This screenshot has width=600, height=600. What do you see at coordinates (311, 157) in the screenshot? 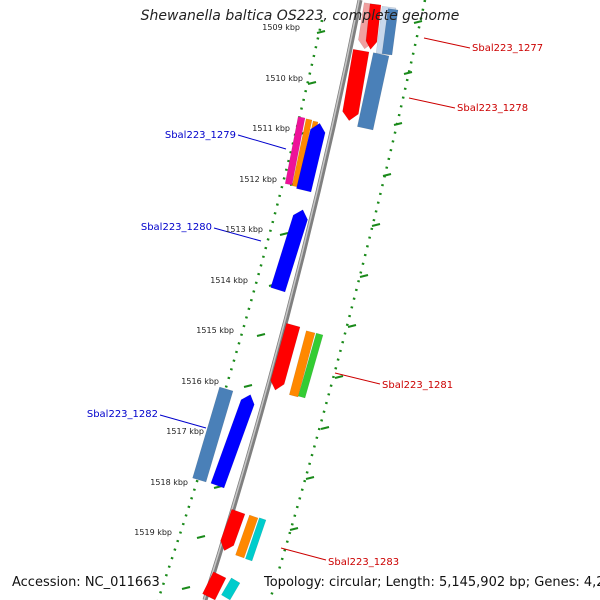
I see `gene-block-1279-d` at bounding box center [311, 157].